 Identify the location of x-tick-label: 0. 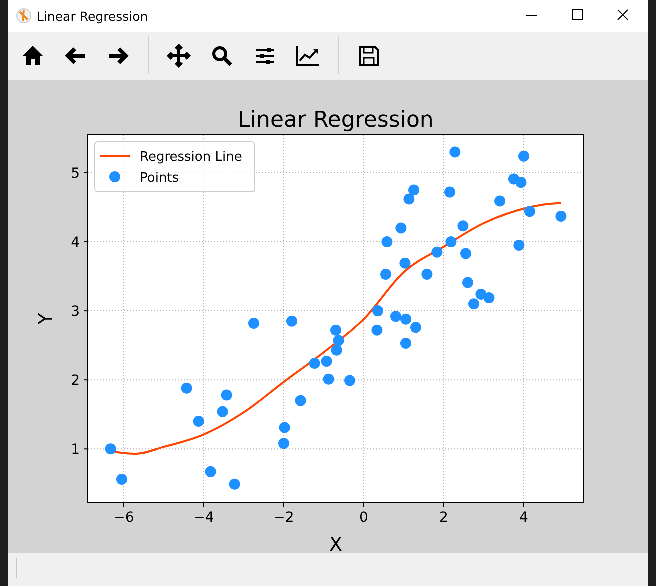
(364, 518).